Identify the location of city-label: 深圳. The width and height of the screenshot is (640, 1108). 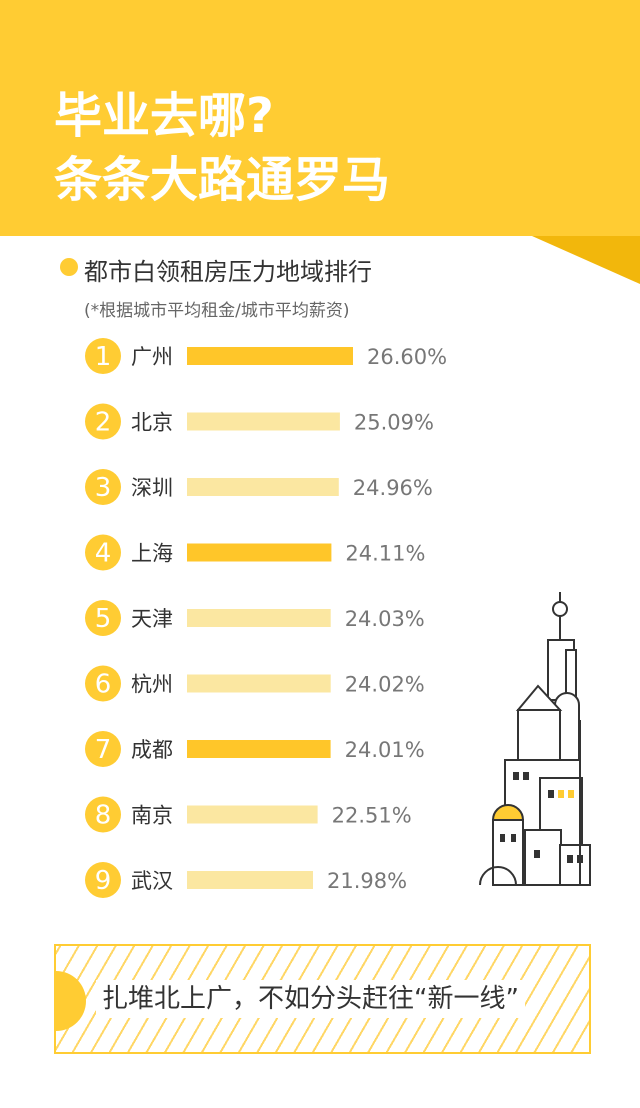
(152, 488).